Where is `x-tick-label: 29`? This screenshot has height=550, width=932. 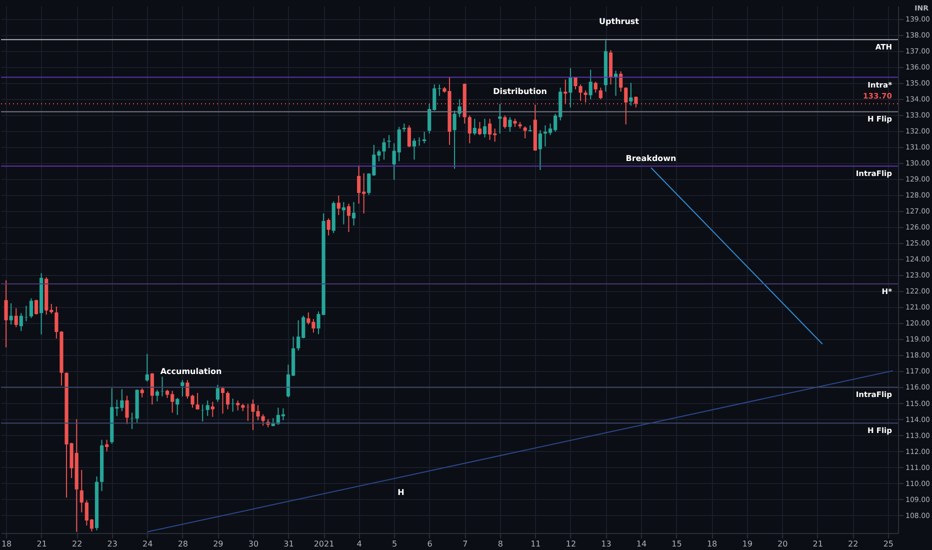
x-tick-label: 29 is located at coordinates (218, 544).